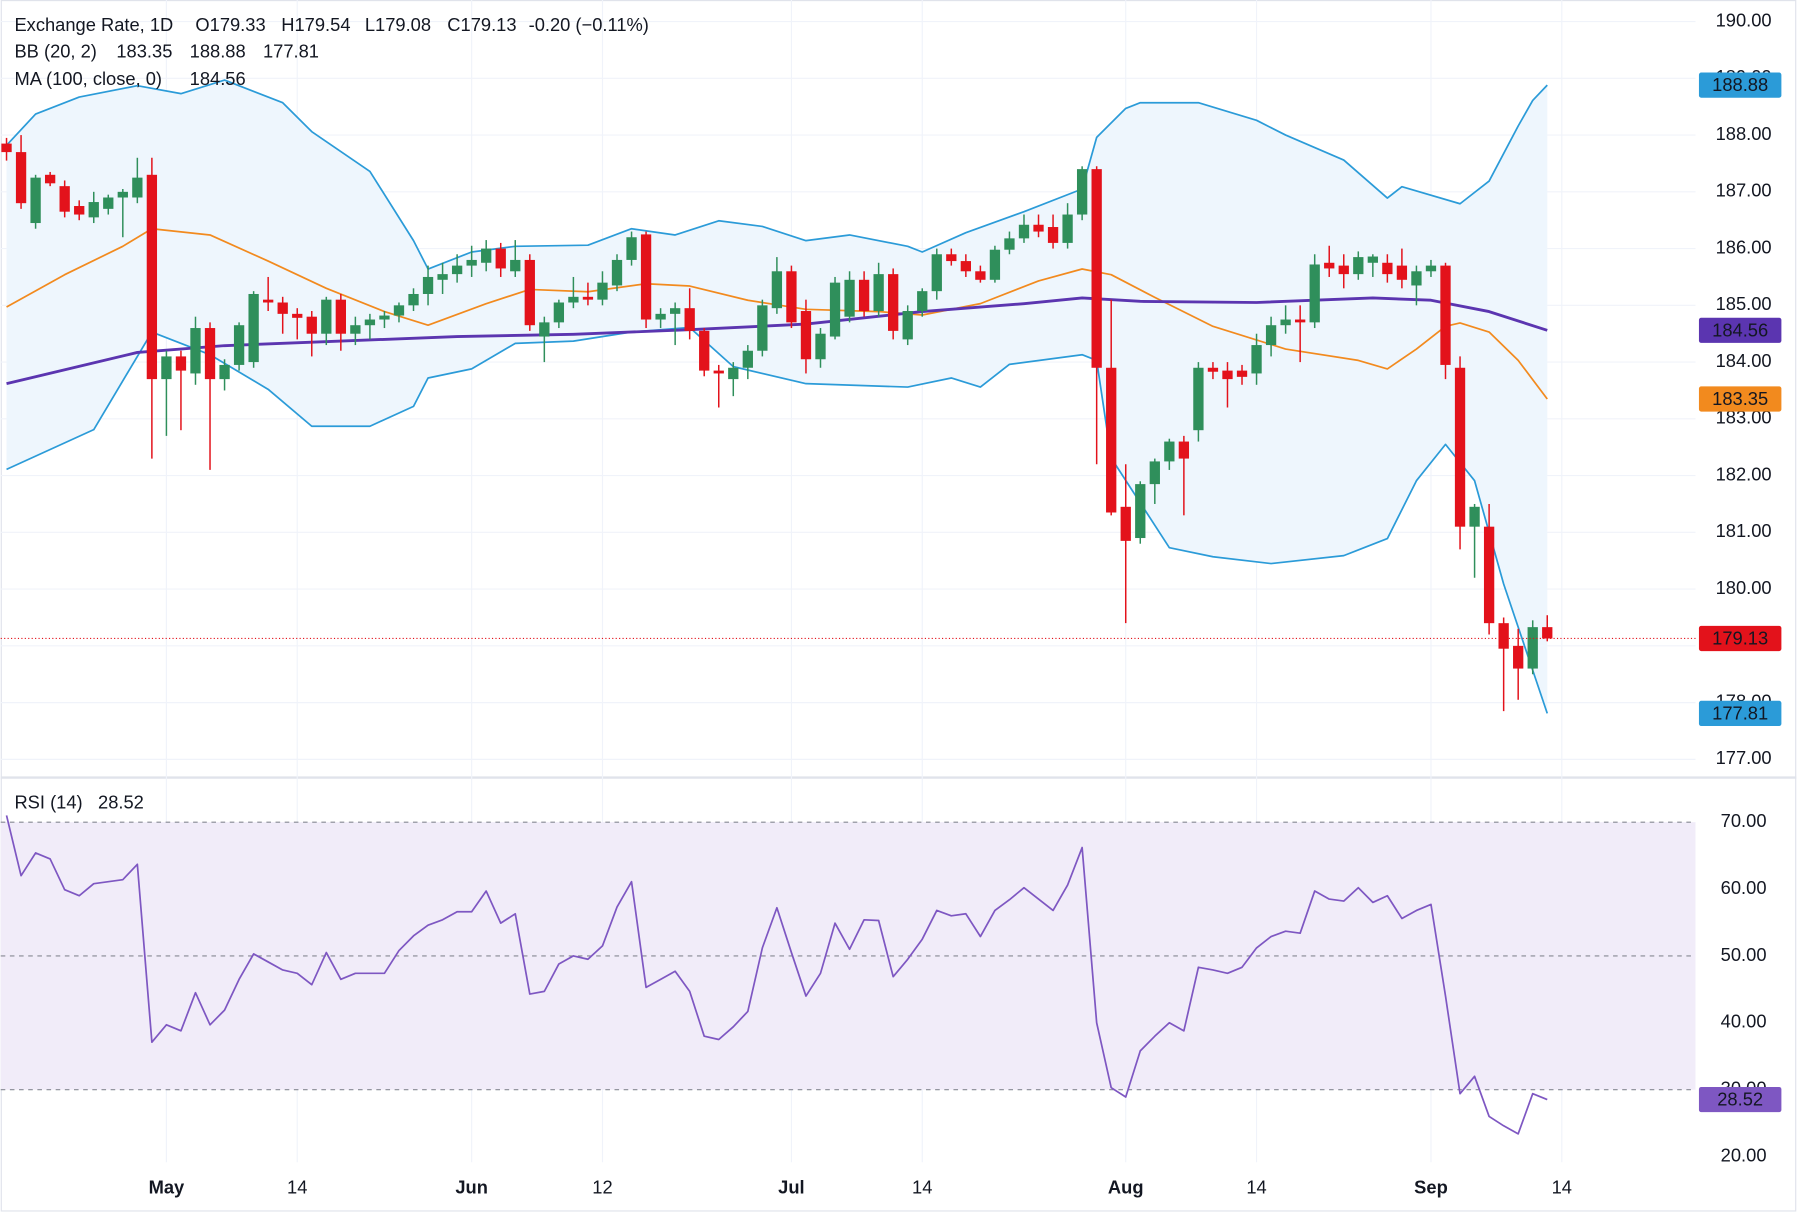 The width and height of the screenshot is (1797, 1223). What do you see at coordinates (602, 1186) in the screenshot?
I see `x-tick-label: 12` at bounding box center [602, 1186].